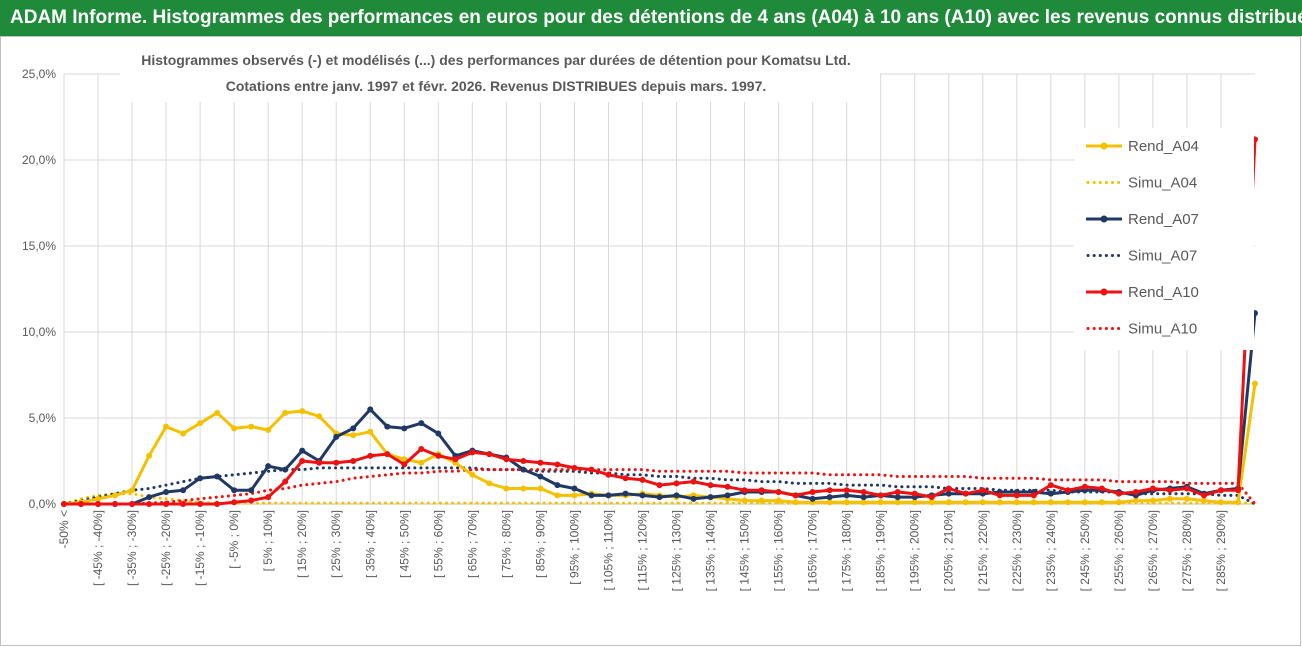 This screenshot has width=1302, height=647. Describe the element at coordinates (132, 548) in the screenshot. I see `x-tick-label: [ -35% ; -30%]` at that location.